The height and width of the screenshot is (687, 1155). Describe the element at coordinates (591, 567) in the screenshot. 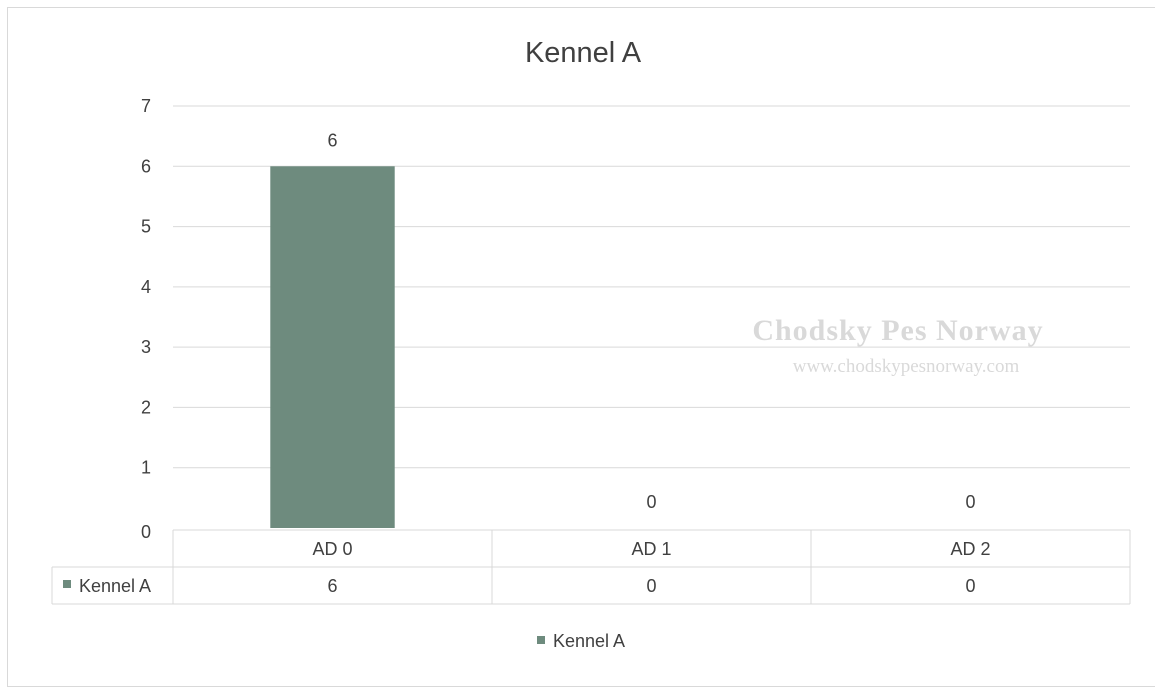

I see `data-table: AD 0 6 AD 1 0 AD 2 0 Kennel A` at that location.